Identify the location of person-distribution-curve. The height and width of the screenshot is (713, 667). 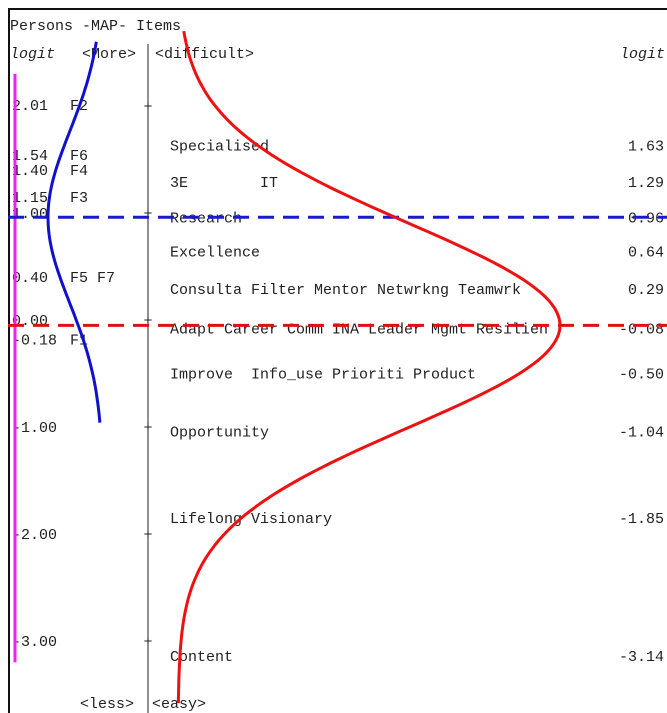
(74, 232).